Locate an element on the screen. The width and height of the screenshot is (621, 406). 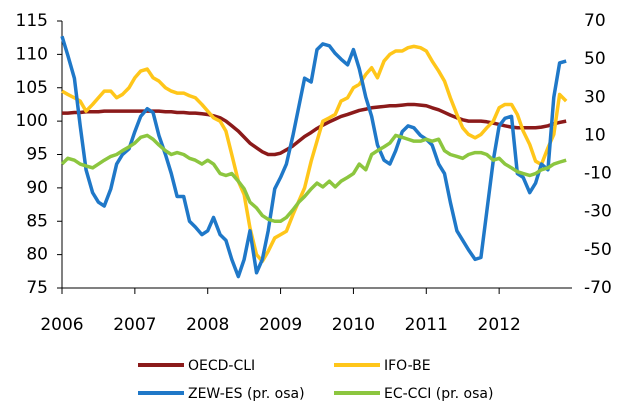
x-tick-label: 2010 is located at coordinates (353, 325).